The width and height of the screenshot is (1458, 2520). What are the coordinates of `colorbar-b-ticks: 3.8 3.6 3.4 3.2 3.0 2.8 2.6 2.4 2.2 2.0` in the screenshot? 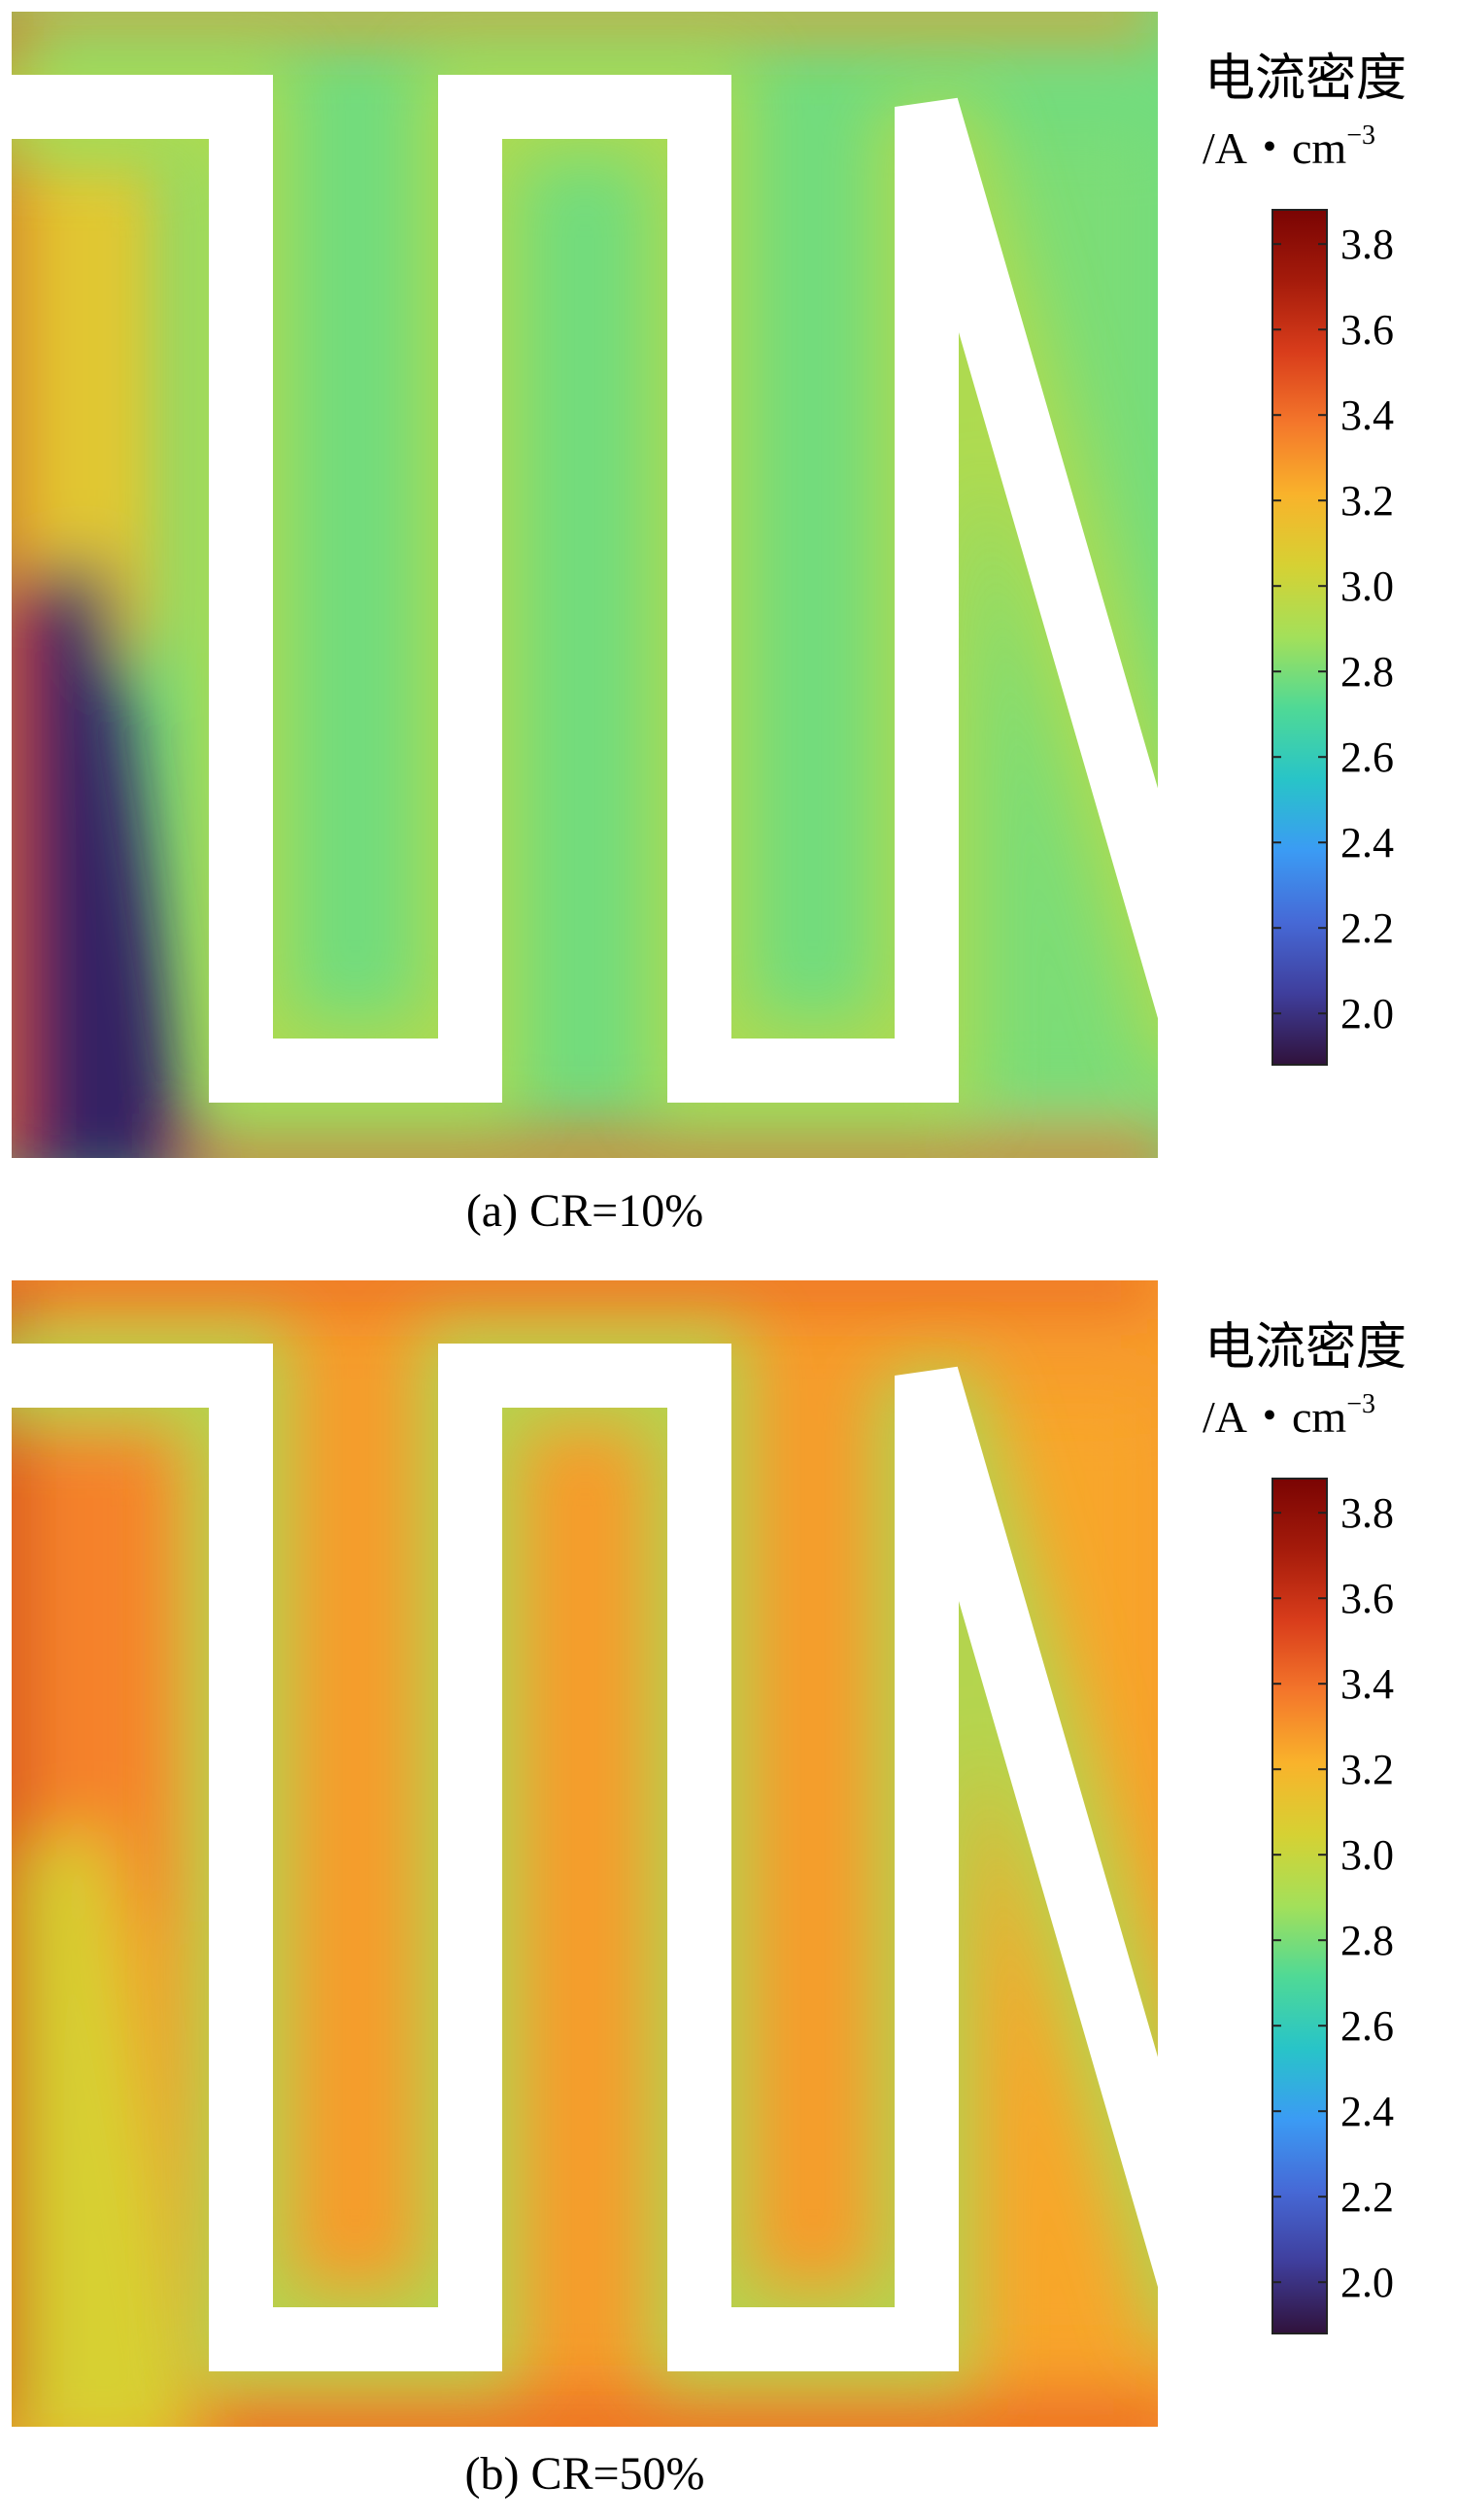 It's located at (1333, 1897).